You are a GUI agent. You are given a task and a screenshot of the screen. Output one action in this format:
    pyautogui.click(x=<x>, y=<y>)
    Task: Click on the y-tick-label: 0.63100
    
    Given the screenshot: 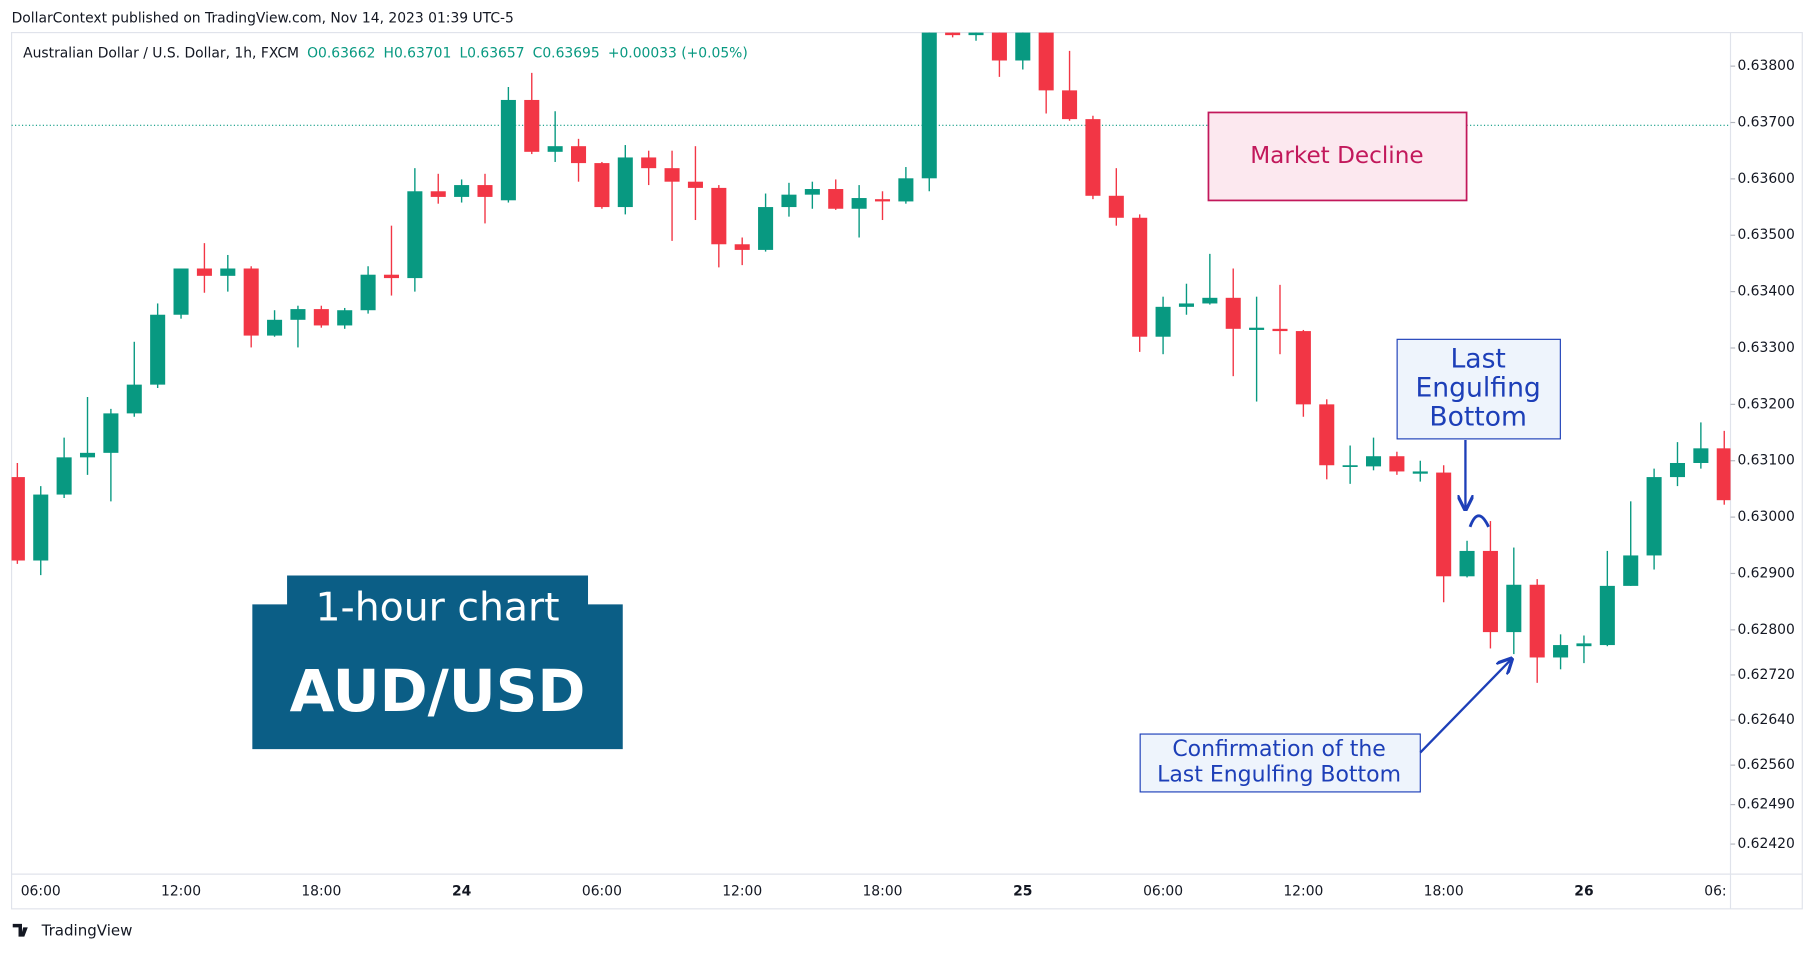 What is the action you would take?
    pyautogui.click(x=1765, y=461)
    